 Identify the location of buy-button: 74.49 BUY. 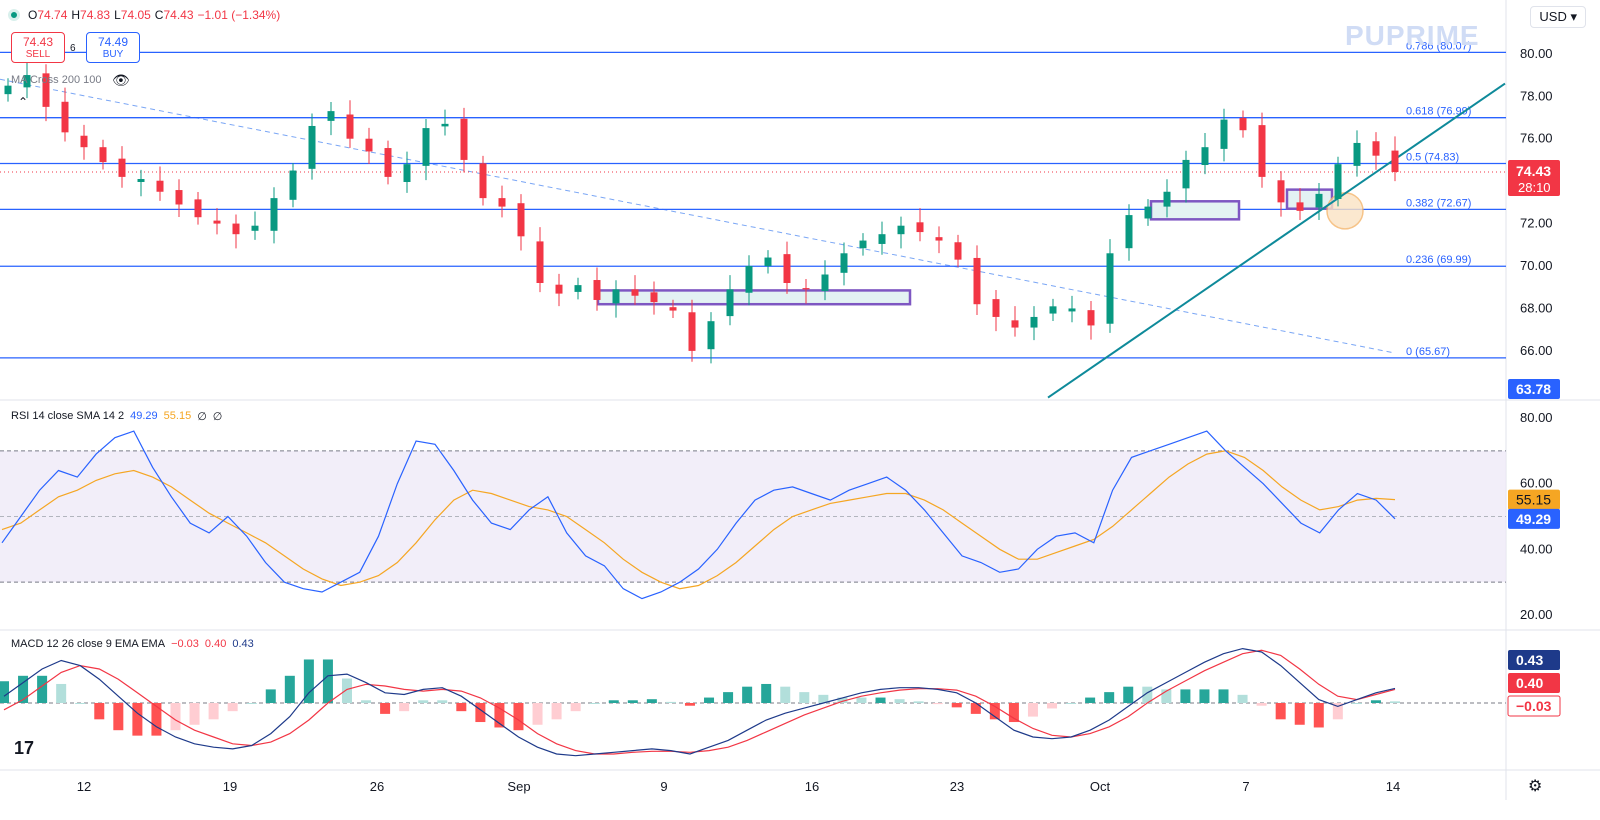
(113, 47).